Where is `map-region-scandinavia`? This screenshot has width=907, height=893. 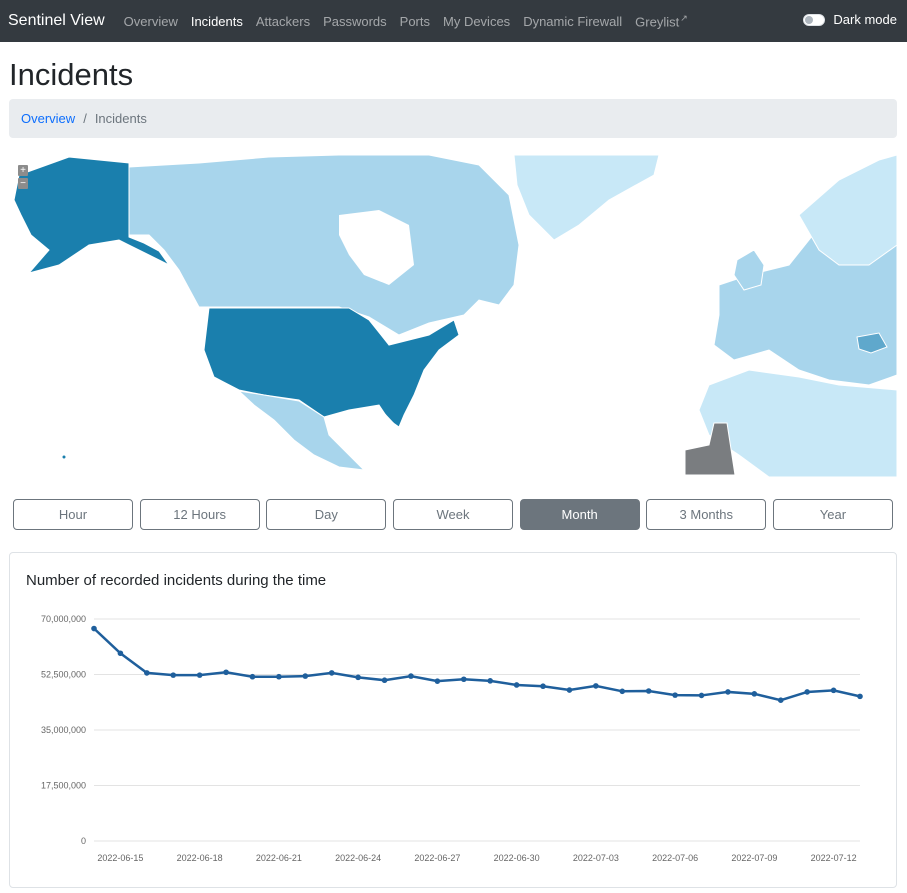
map-region-scandinavia is located at coordinates (847, 210).